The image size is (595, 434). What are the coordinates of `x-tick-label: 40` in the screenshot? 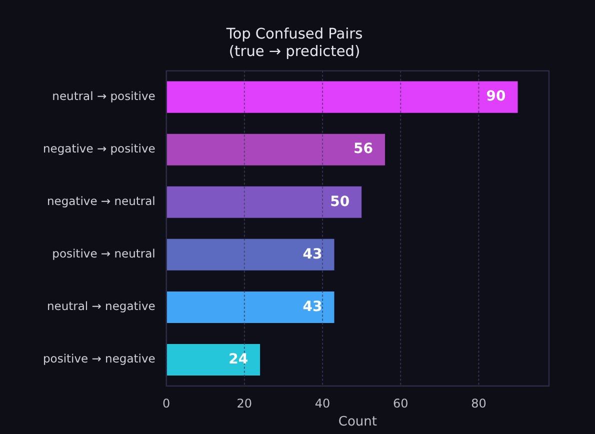 It's located at (322, 403).